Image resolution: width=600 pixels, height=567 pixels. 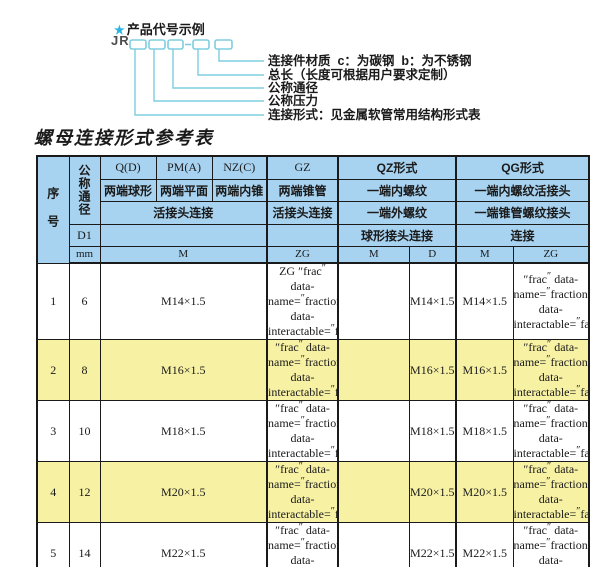 What do you see at coordinates (53, 301) in the screenshot?
I see `cell-serial: 1` at bounding box center [53, 301].